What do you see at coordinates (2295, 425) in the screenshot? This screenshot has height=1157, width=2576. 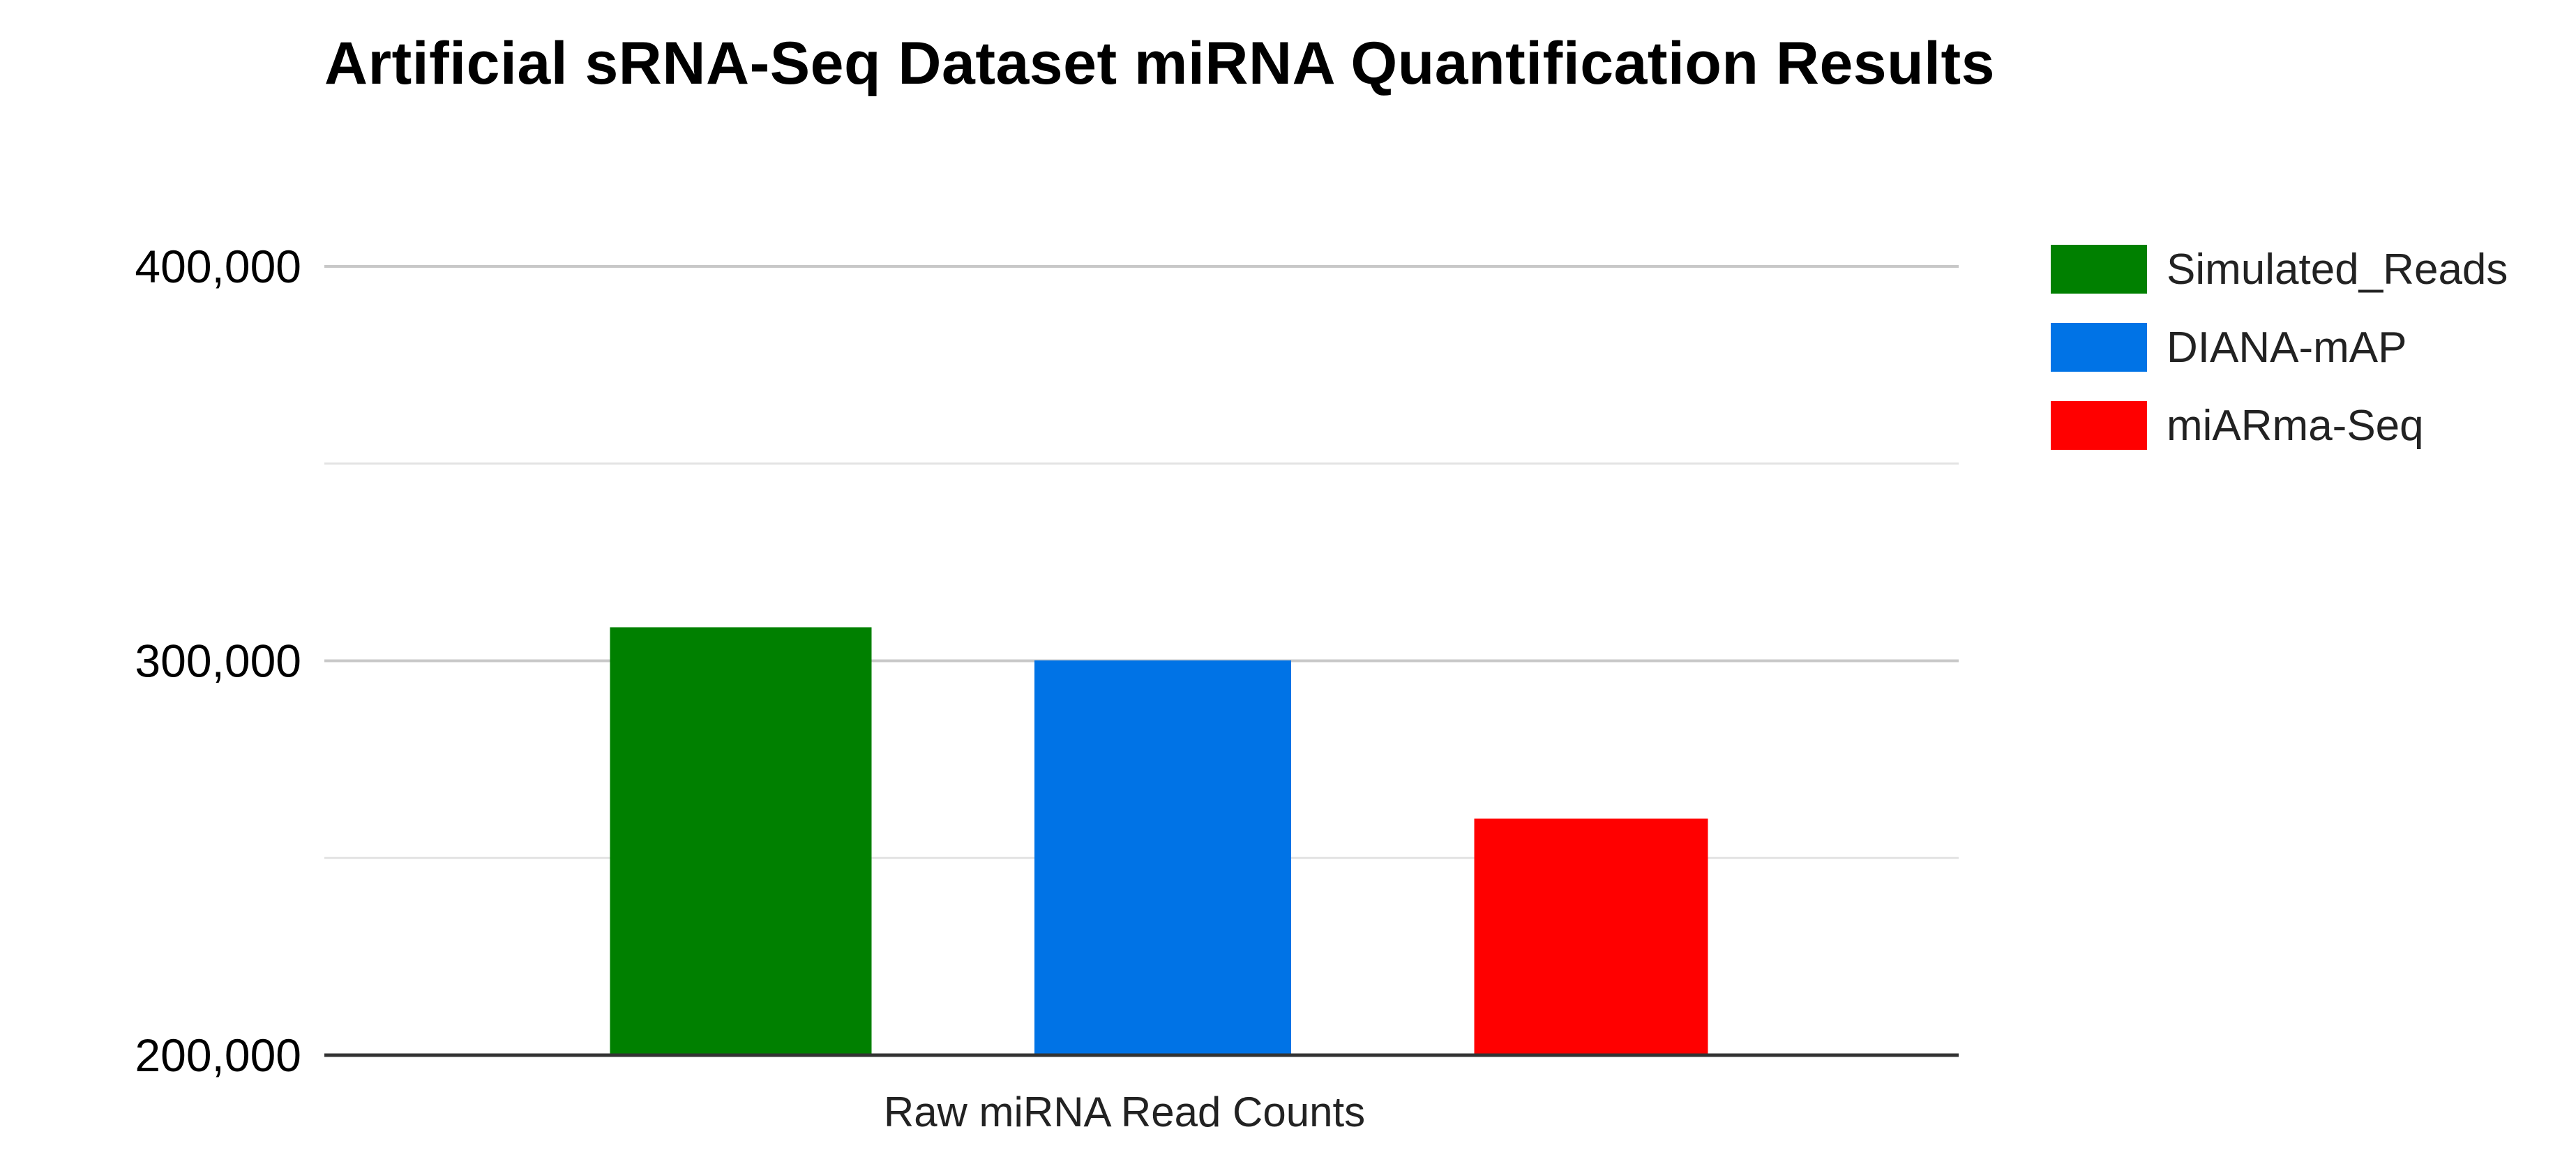 I see `legend-label-miarma-seq: miARma-Seq` at bounding box center [2295, 425].